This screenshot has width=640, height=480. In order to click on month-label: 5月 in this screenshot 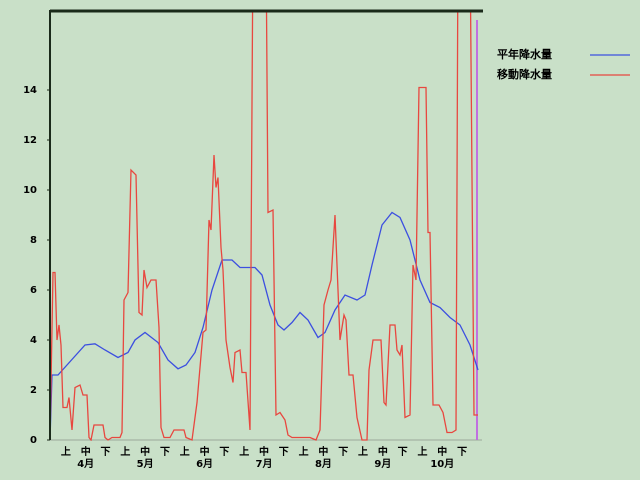, I will do `click(145, 464)`.